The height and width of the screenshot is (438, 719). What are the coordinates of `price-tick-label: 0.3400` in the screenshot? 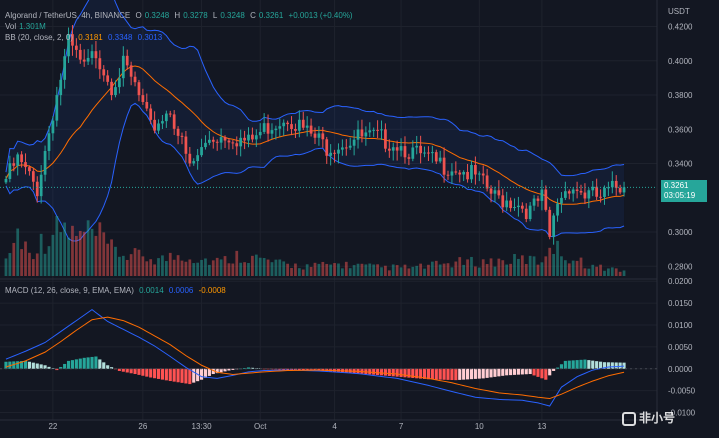 It's located at (680, 164).